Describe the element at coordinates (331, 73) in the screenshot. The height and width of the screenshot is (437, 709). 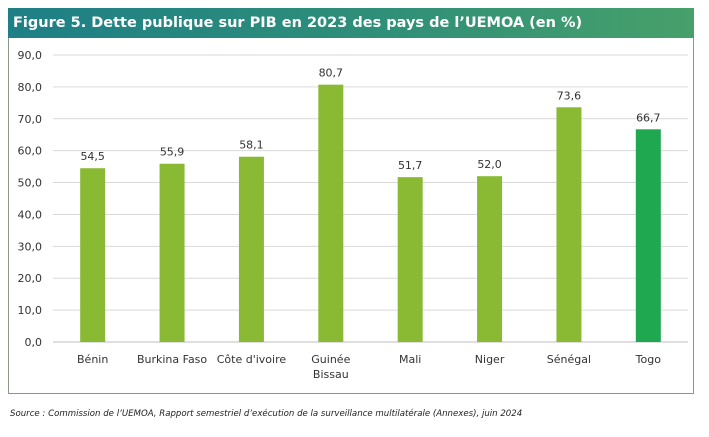
I see `data-label: 80,7` at that location.